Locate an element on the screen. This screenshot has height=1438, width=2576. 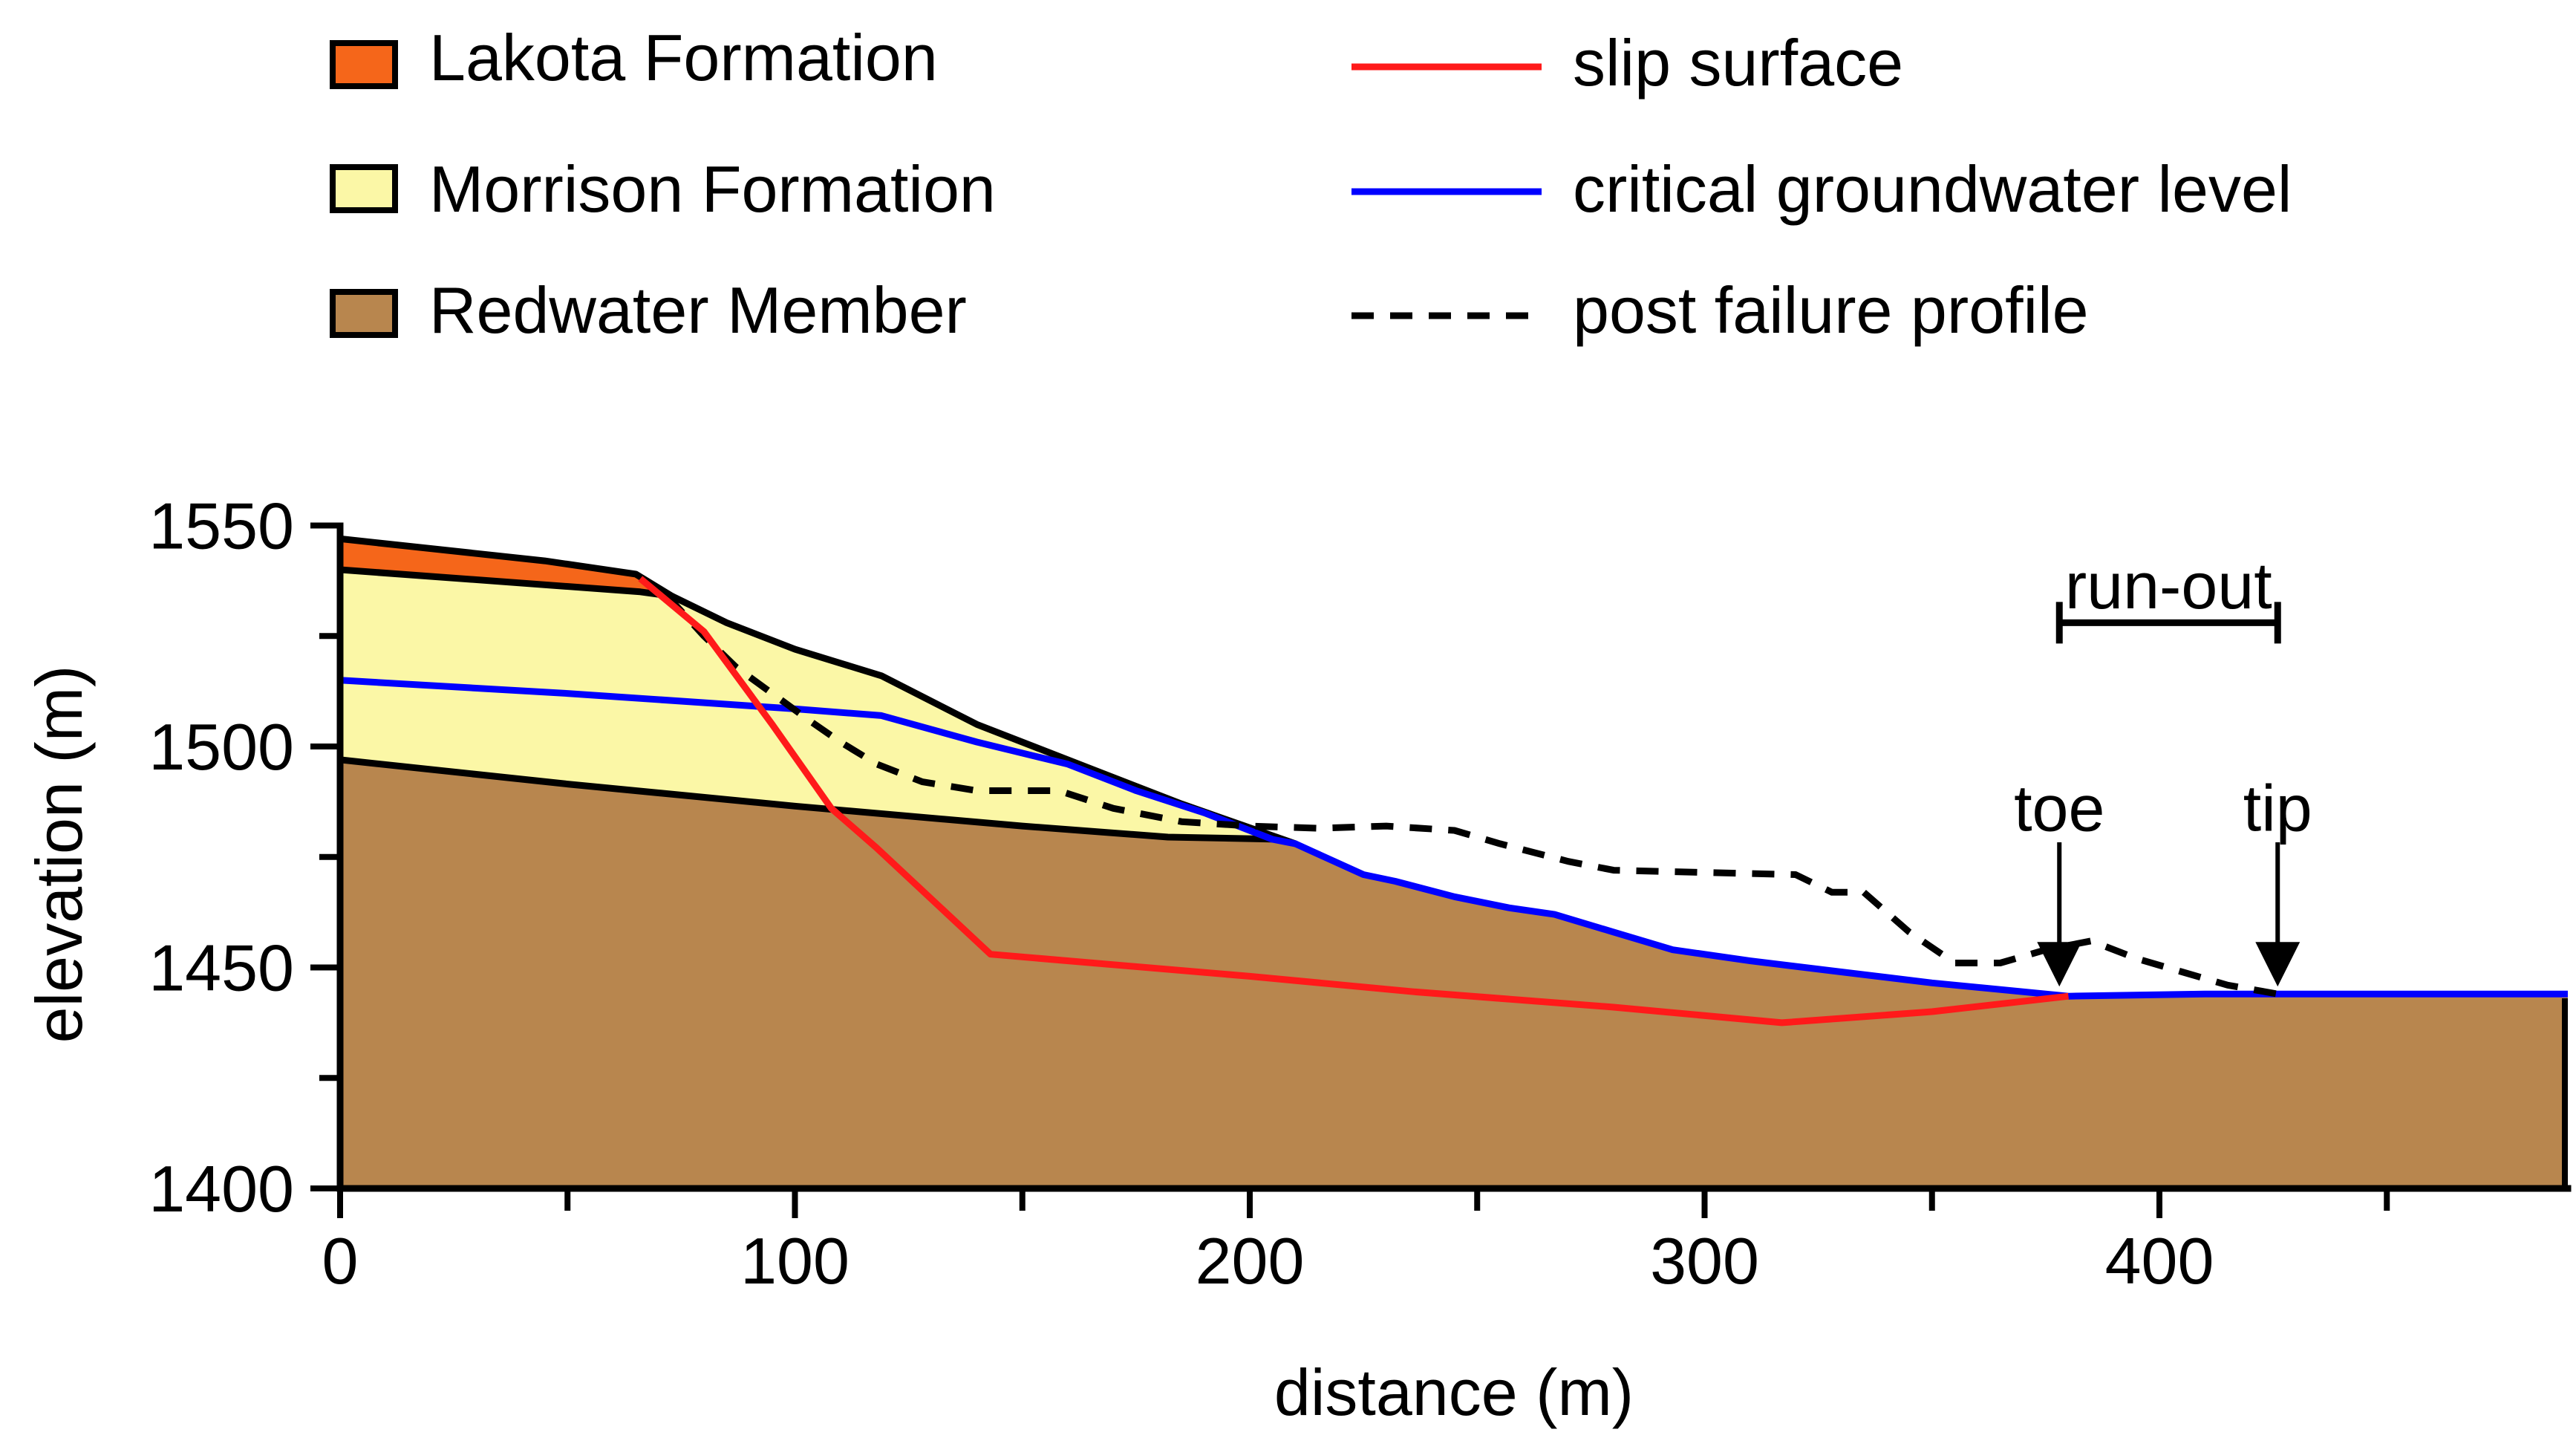
legend-item-morrison: Morrison Formation is located at coordinates (663, 189).